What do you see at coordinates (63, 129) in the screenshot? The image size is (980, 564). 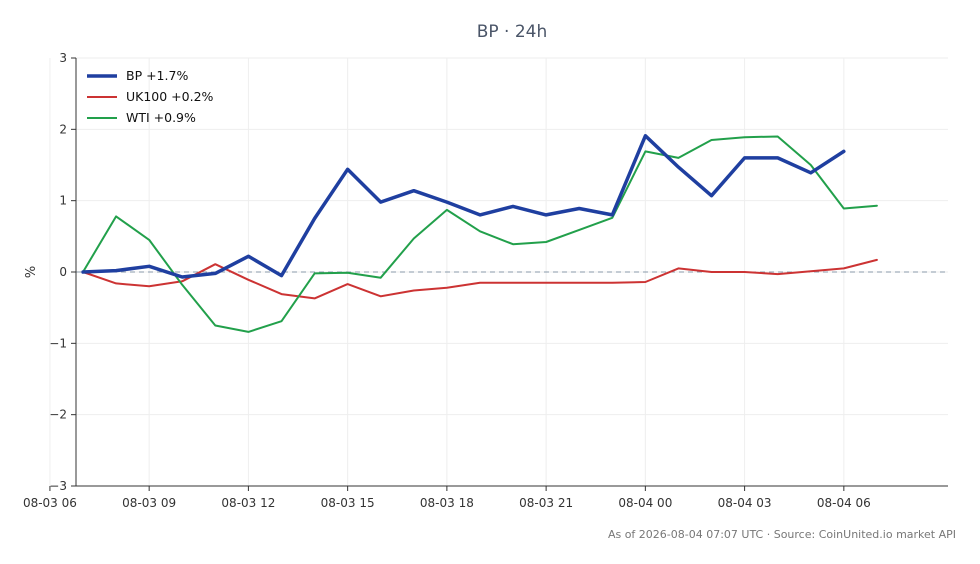 I see `y-tick-label: 2` at bounding box center [63, 129].